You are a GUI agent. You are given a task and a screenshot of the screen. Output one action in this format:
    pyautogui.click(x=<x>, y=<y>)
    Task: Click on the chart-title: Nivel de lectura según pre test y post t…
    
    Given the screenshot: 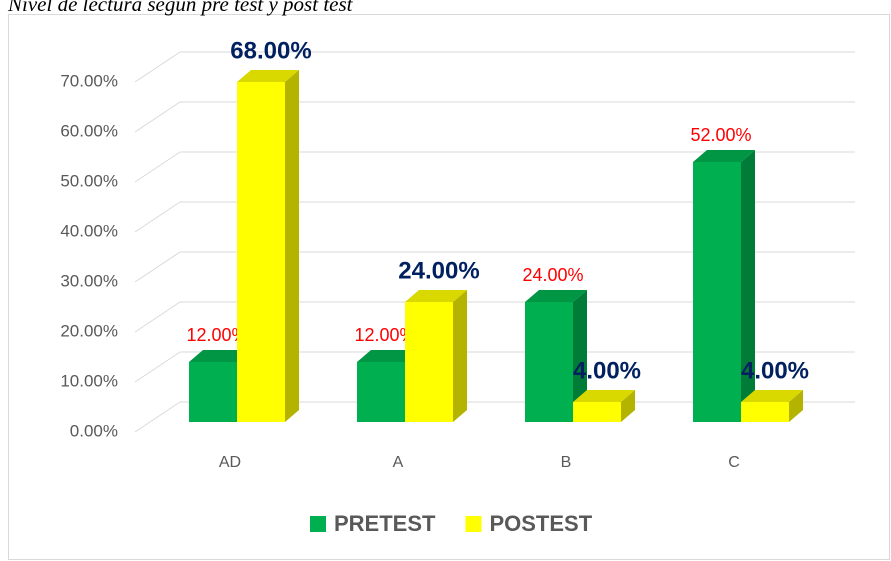 What is the action you would take?
    pyautogui.click(x=180, y=8)
    